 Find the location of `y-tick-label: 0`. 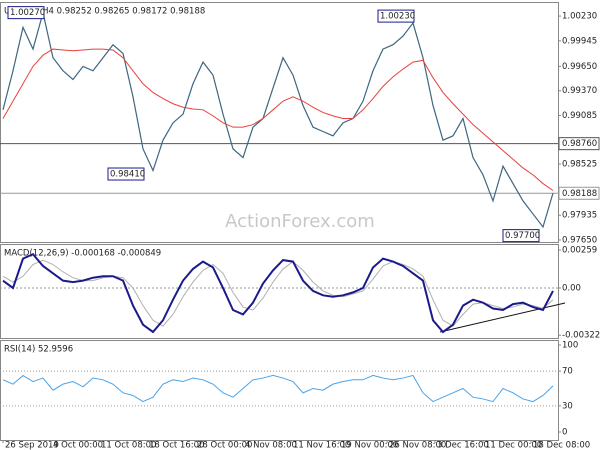

y-tick-label: 0 is located at coordinates (564, 432).